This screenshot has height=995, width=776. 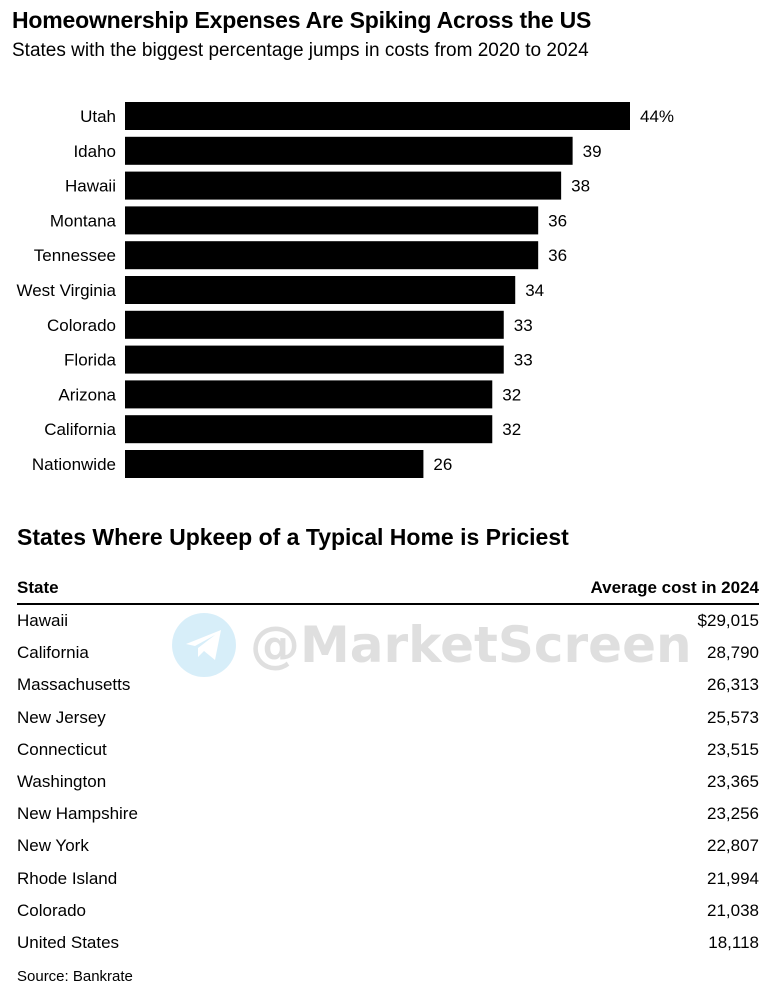 I want to click on category-label: Hawaii, so click(x=90, y=186).